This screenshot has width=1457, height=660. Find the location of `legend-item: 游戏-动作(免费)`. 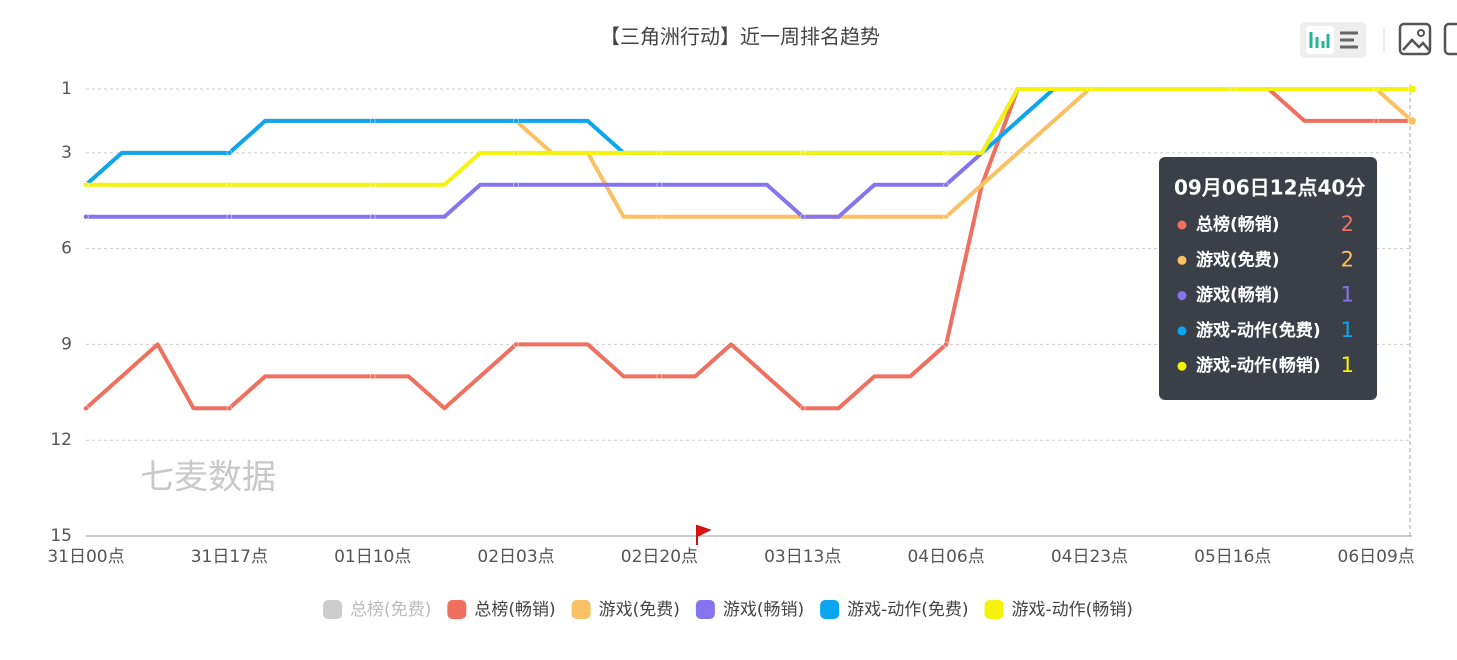

legend-item: 游戏-动作(免费) is located at coordinates (894, 610).